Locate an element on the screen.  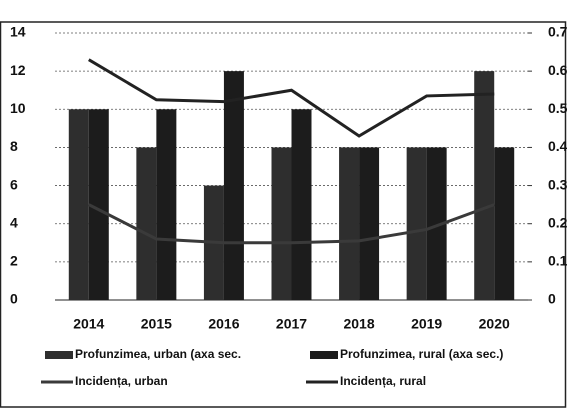
y-tick-label: 0 is located at coordinates (14, 299).